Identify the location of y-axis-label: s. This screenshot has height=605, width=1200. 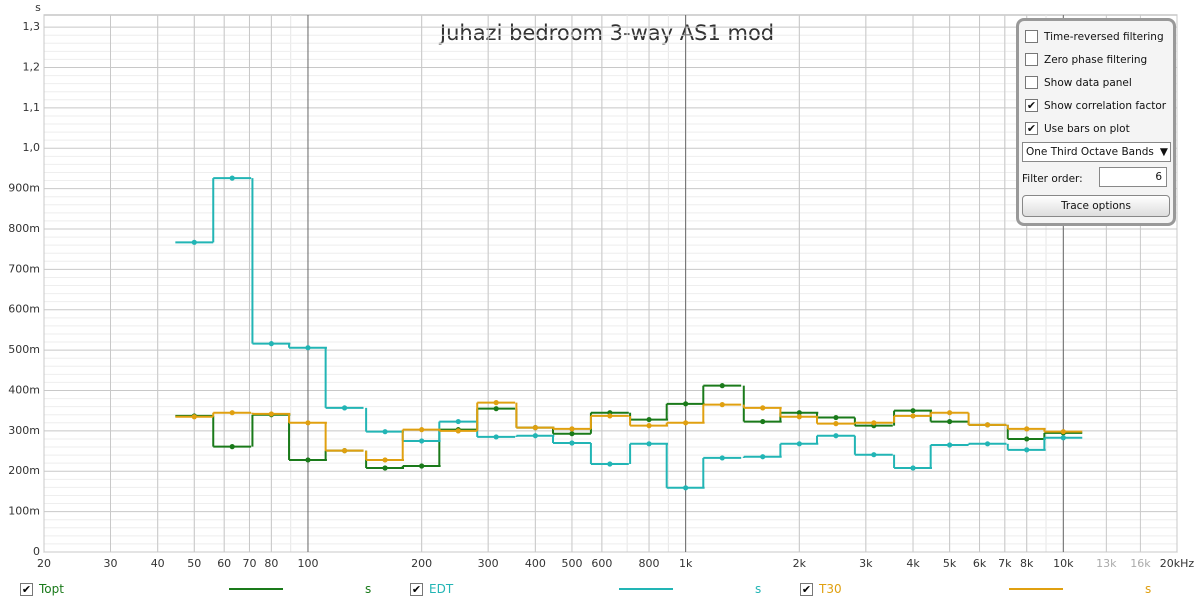
(38, 7).